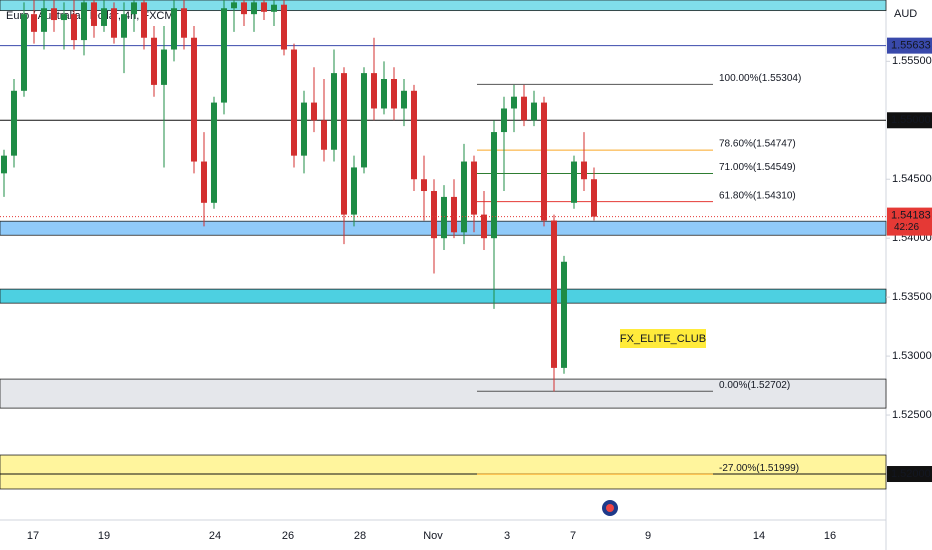 The height and width of the screenshot is (550, 932). What do you see at coordinates (507, 536) in the screenshot?
I see `x-tick-label: 3` at bounding box center [507, 536].